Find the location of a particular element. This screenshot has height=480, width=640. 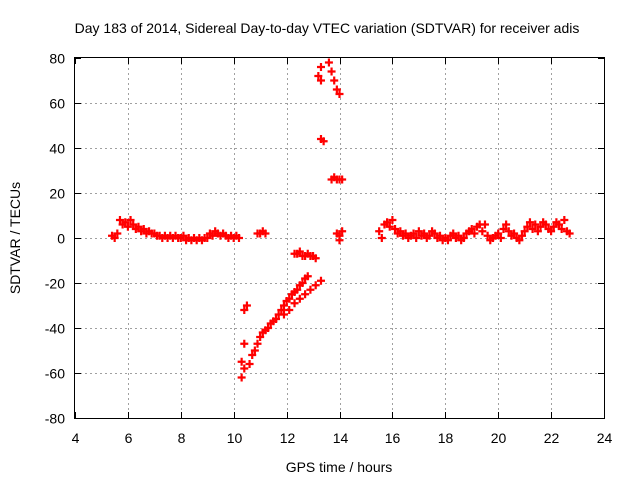

y-tick-label: -20 is located at coordinates (55, 284).